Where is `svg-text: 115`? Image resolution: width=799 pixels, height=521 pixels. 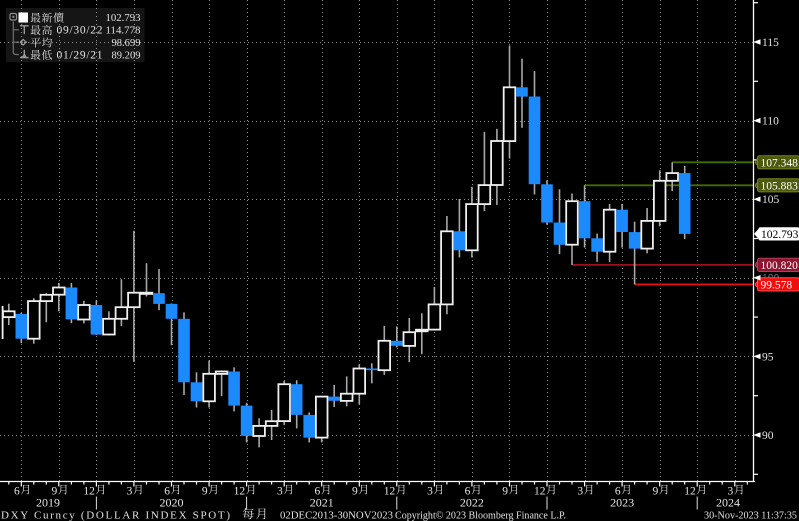 svg-text: 115 is located at coordinates (770, 43).